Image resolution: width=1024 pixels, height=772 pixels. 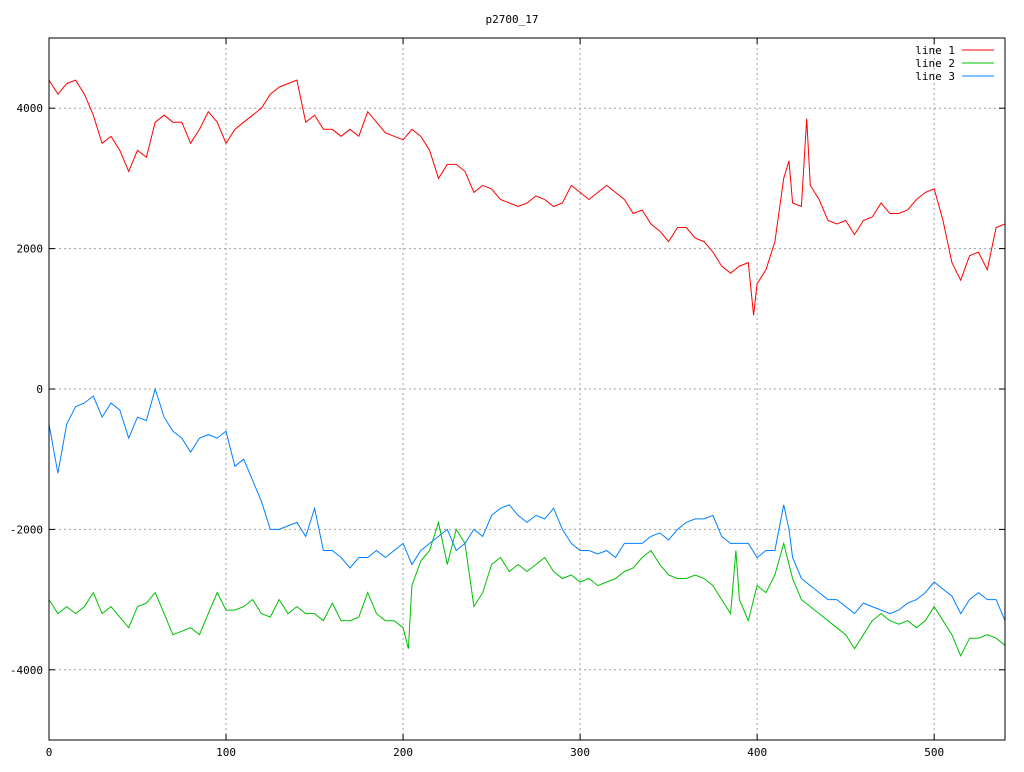 What do you see at coordinates (935, 50) in the screenshot?
I see `legend-label: line 1` at bounding box center [935, 50].